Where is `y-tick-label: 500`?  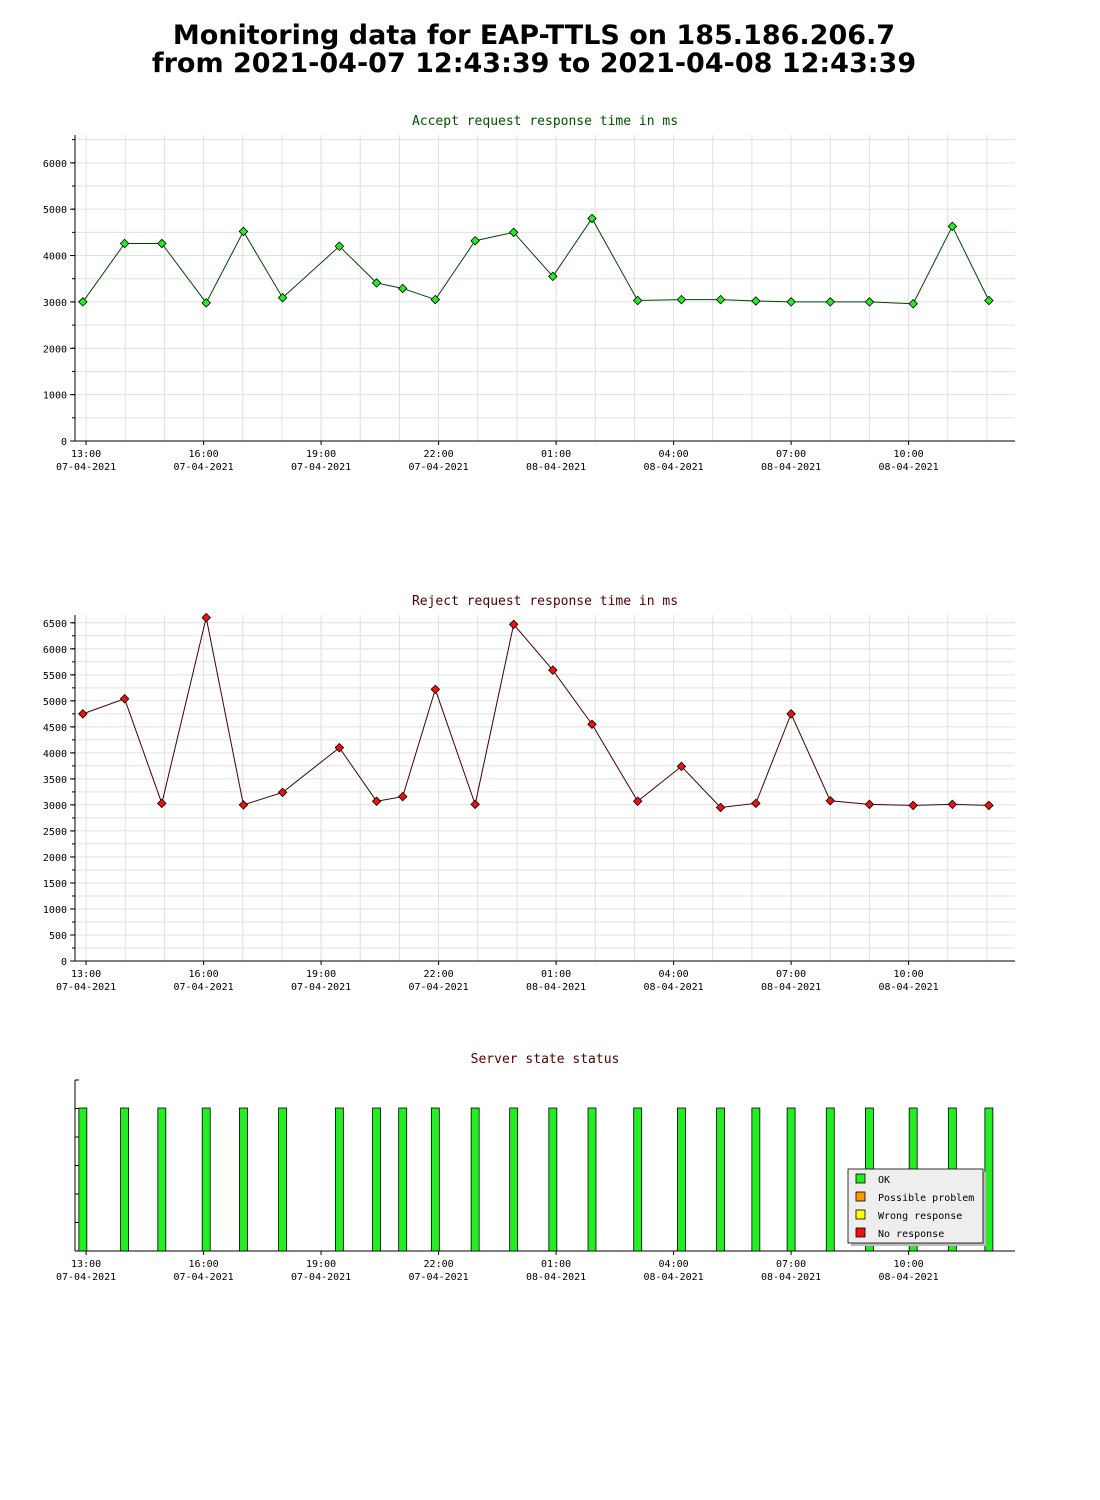 y-tick-label: 500 is located at coordinates (58, 936).